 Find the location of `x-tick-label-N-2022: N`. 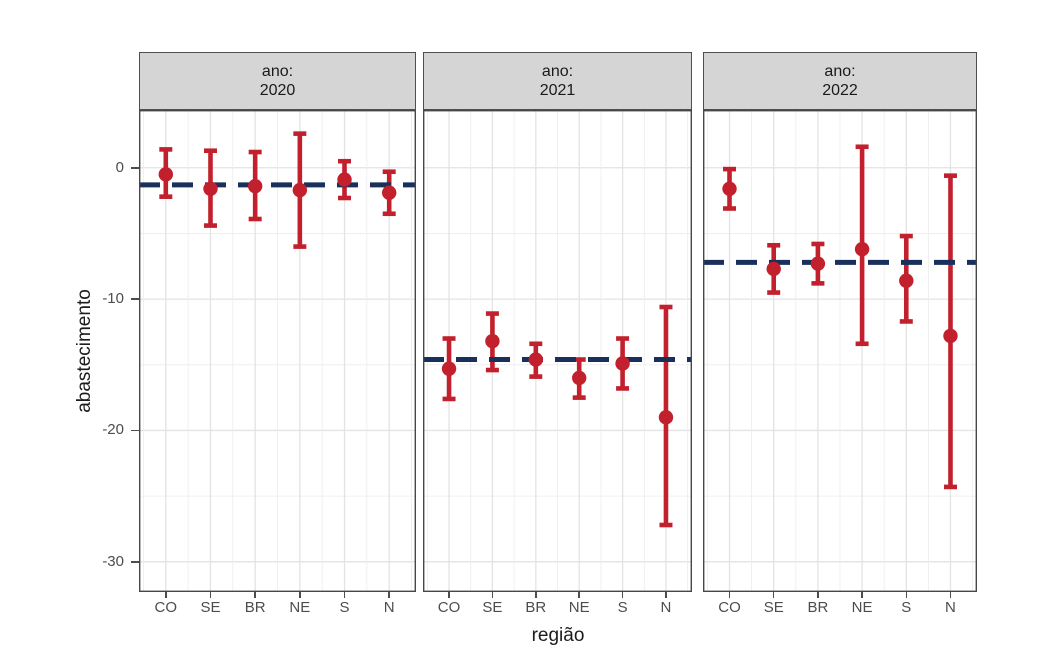

x-tick-label-N-2022: N is located at coordinates (950, 607).